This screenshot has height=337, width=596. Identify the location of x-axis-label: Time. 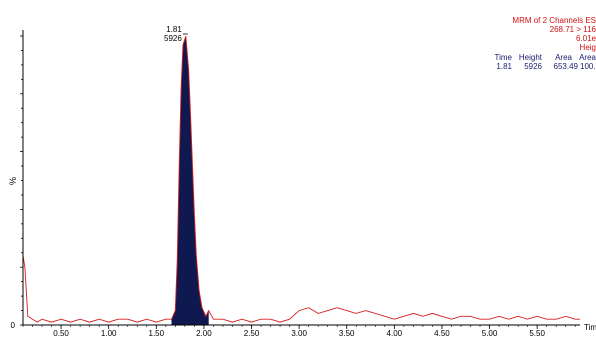
(590, 327).